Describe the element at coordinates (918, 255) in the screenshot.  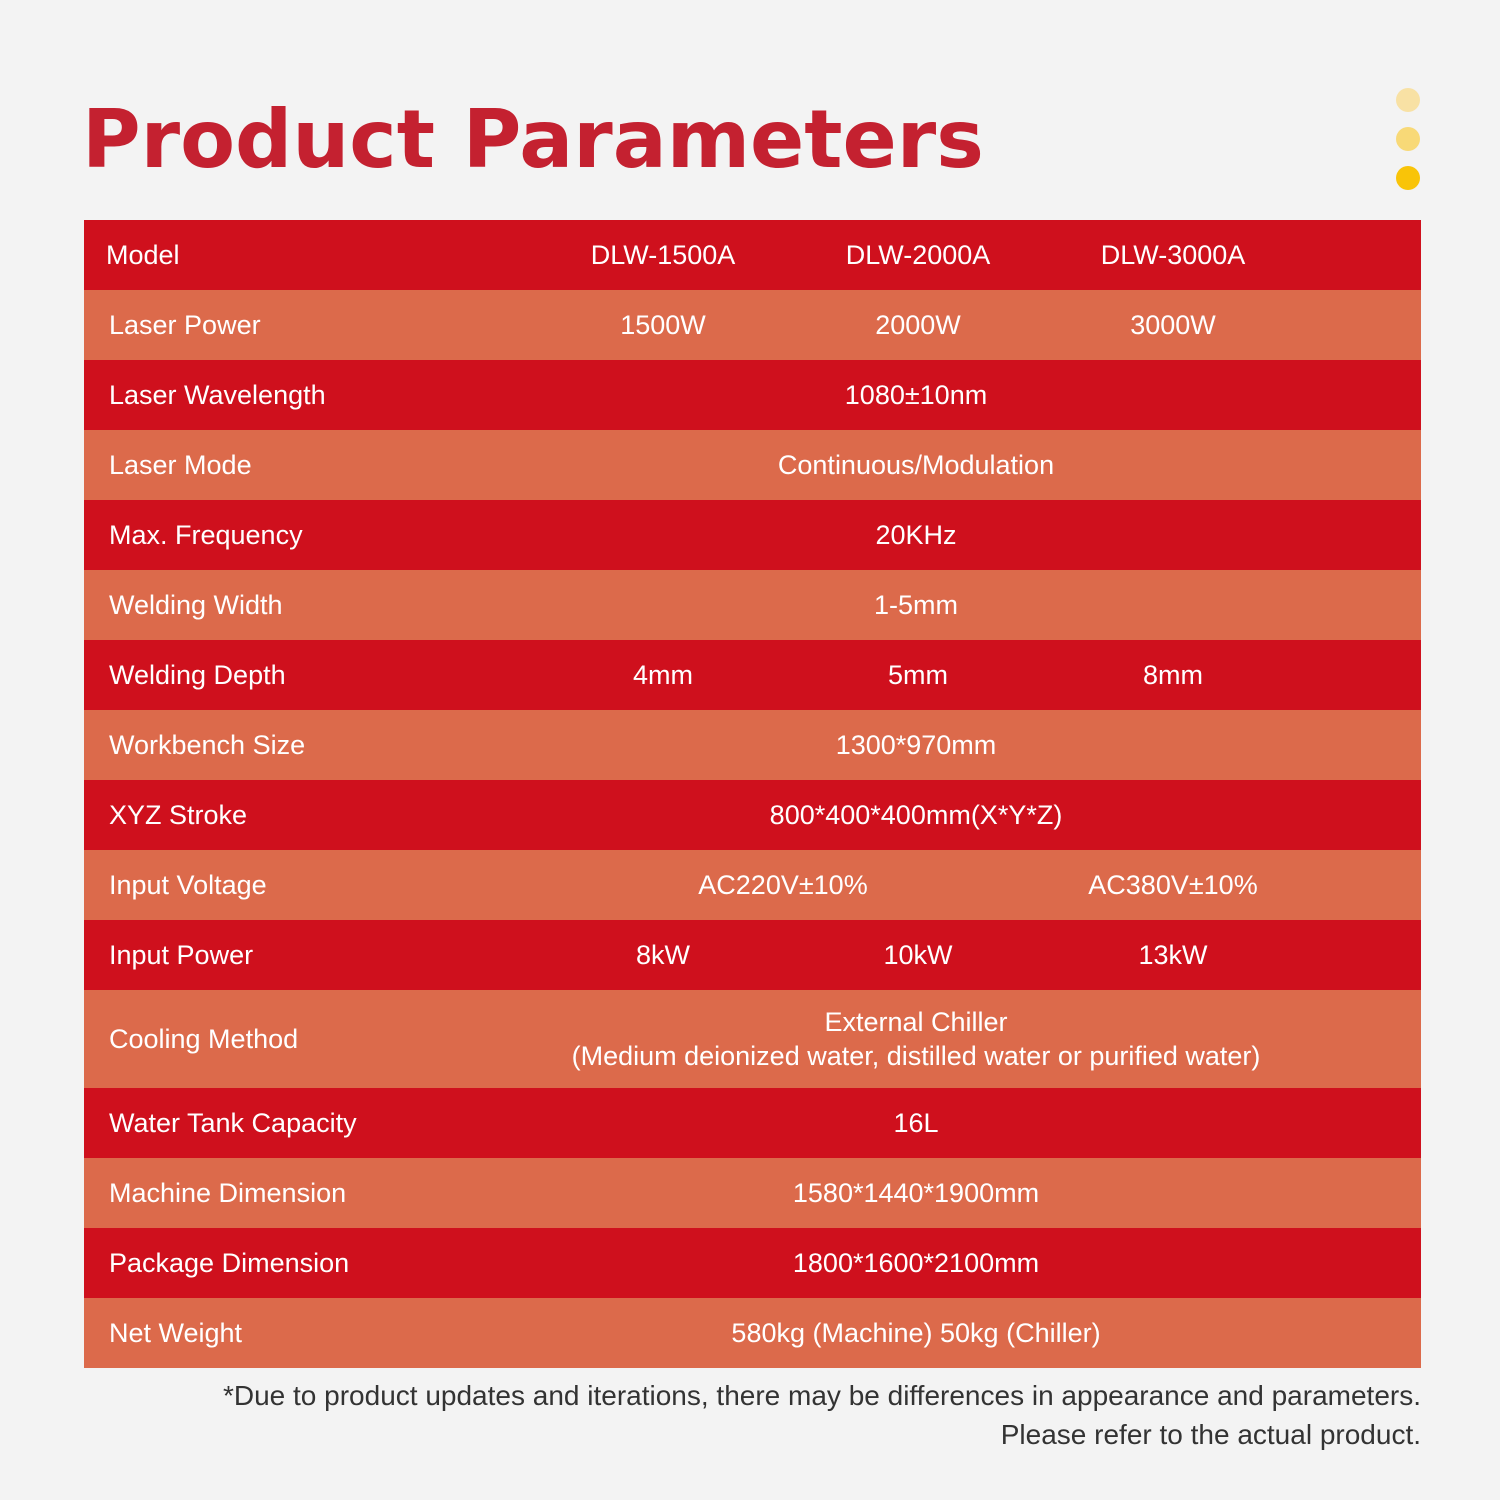
I see `model-2: DLW-2000A` at that location.